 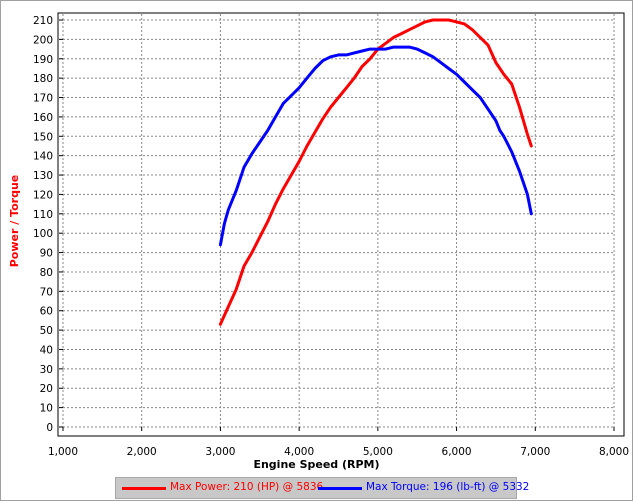 What do you see at coordinates (46, 350) in the screenshot?
I see `y-tick-label: 40` at bounding box center [46, 350].